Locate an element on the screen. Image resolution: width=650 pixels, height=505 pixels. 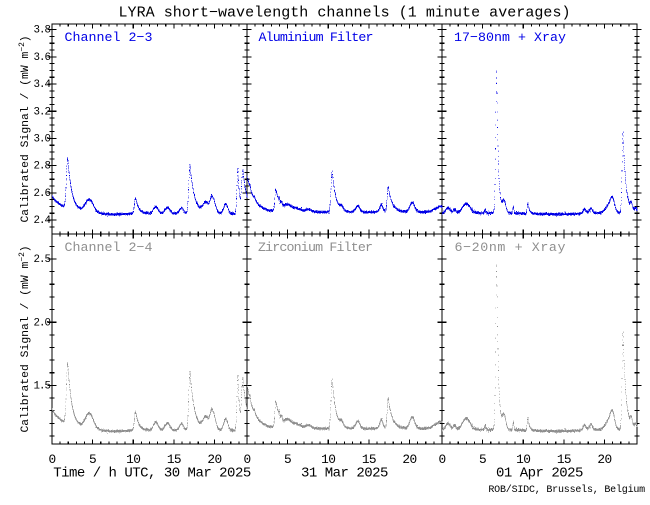
svg-text: Time / h UTC, 30 Mar 2025 is located at coordinates (152, 474).